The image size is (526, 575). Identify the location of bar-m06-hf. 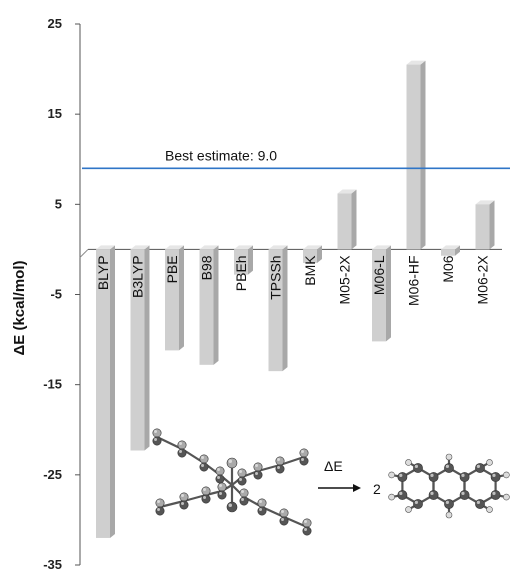
(416, 155).